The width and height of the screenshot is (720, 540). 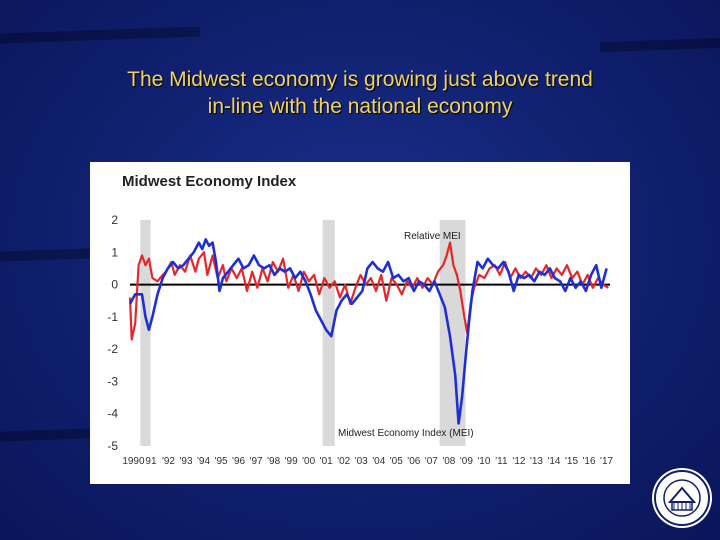 I want to click on x-tick-label: '93, so click(x=185, y=461).